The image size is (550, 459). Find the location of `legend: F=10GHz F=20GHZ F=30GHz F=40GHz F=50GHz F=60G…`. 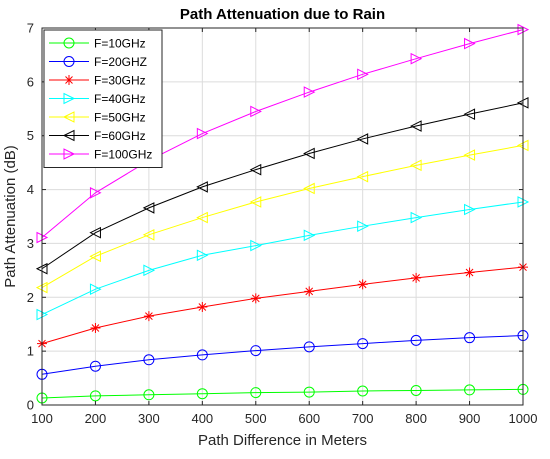

legend: F=10GHz F=20GHZ F=30GHz F=40GHz F=50GHz F=60G… is located at coordinates (103, 98).